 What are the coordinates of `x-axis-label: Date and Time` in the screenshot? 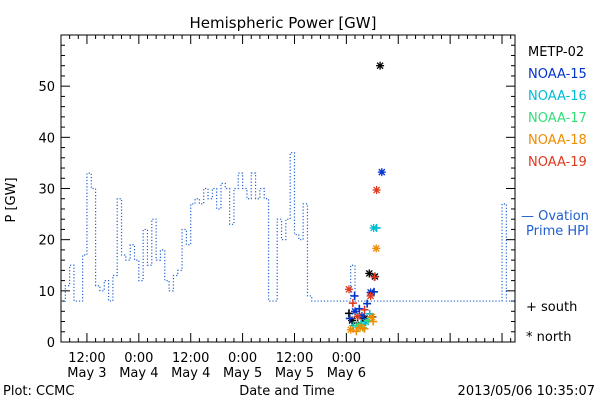 It's located at (287, 391).